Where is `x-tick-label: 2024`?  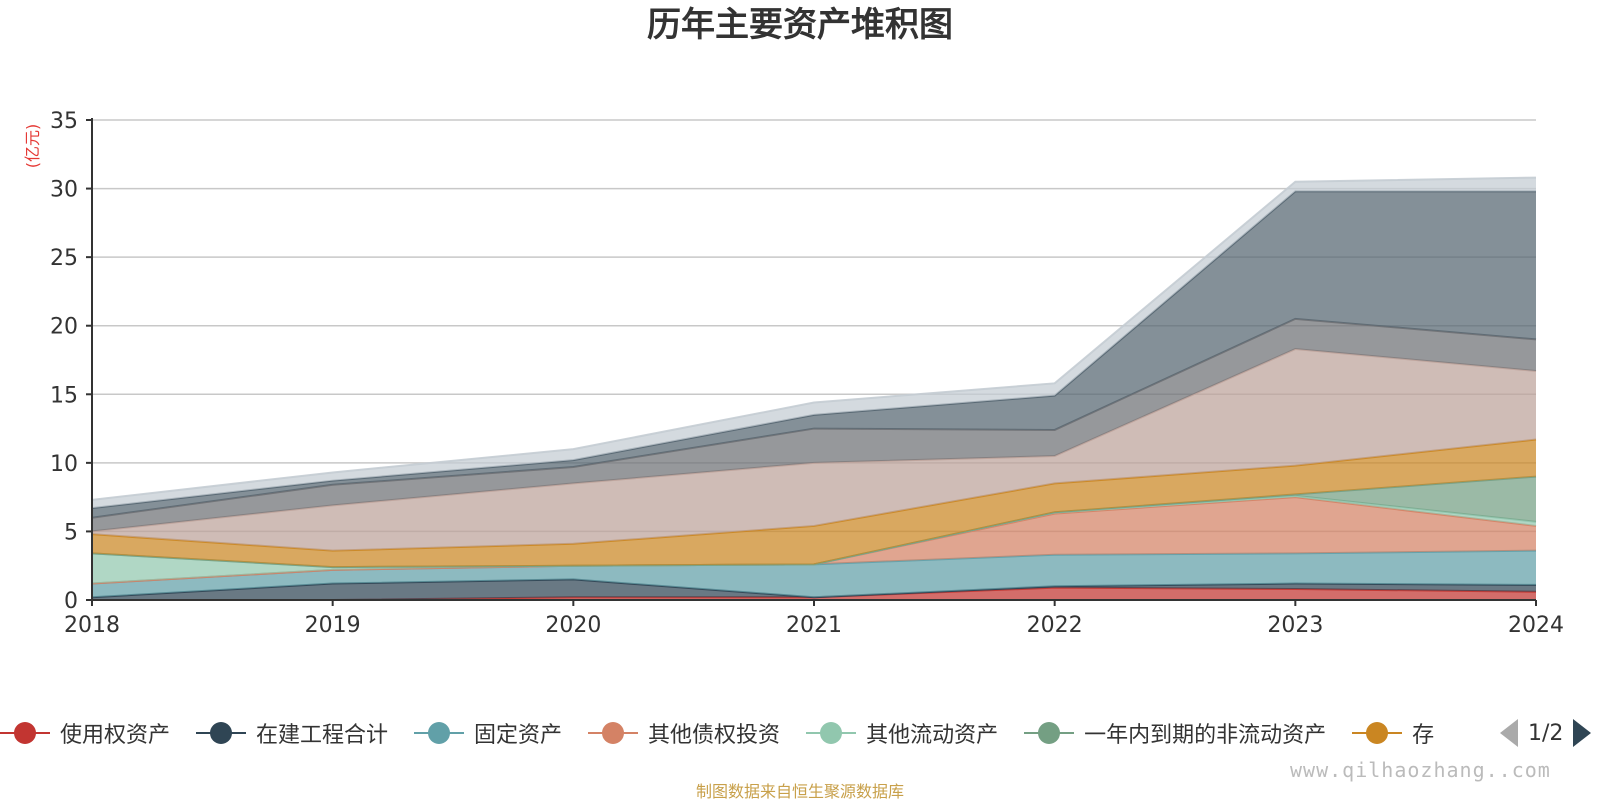 x-tick-label: 2024 is located at coordinates (1536, 625).